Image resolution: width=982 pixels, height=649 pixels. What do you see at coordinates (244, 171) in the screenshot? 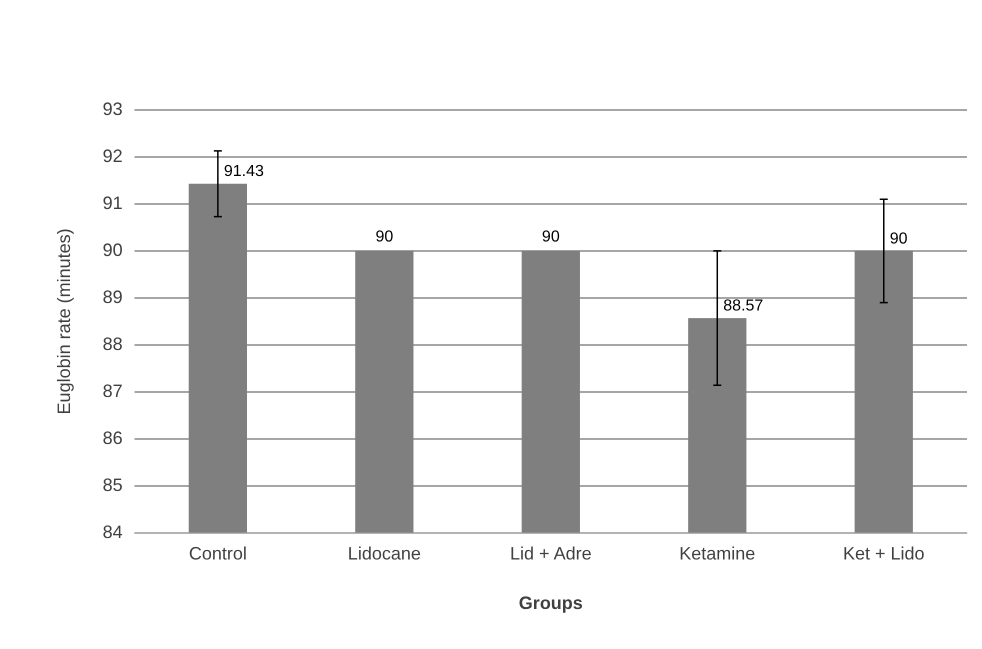
I see `data-label: 91.43` at bounding box center [244, 171].